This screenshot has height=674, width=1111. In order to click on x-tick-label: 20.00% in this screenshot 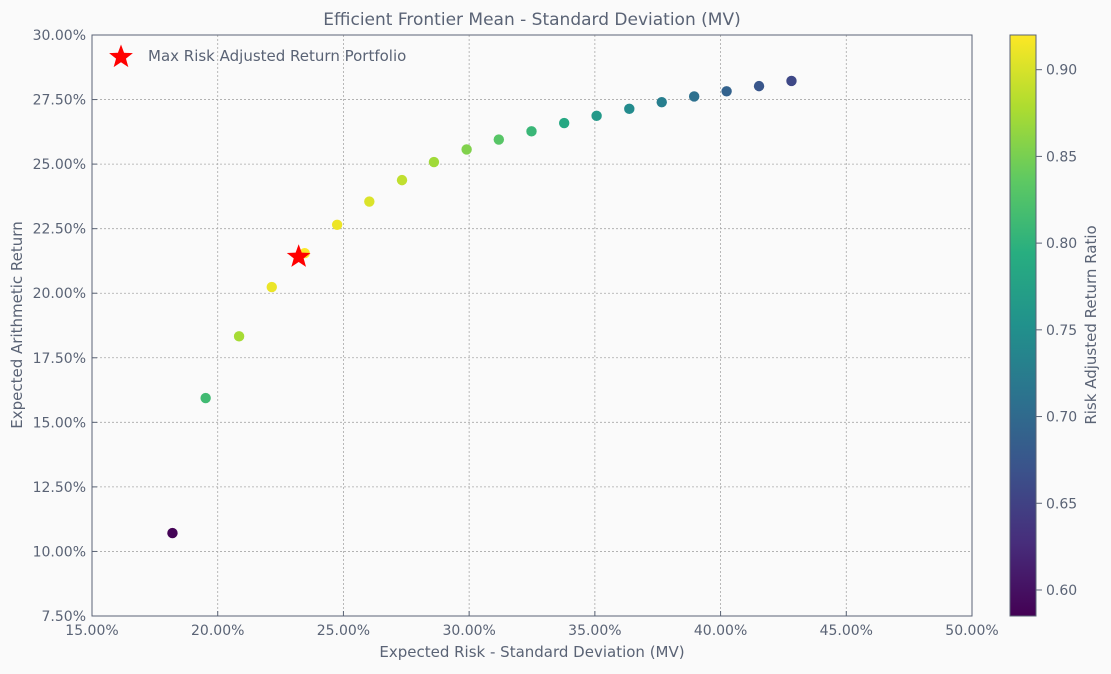, I will do `click(217, 631)`.